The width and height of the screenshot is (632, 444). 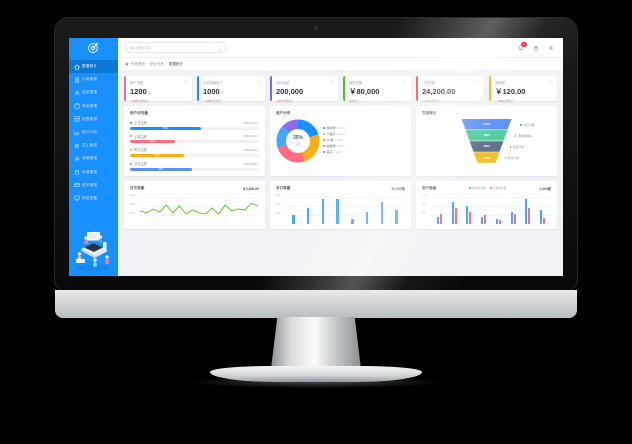 I want to click on stat-card-note: 较昨日, so click(x=144, y=100).